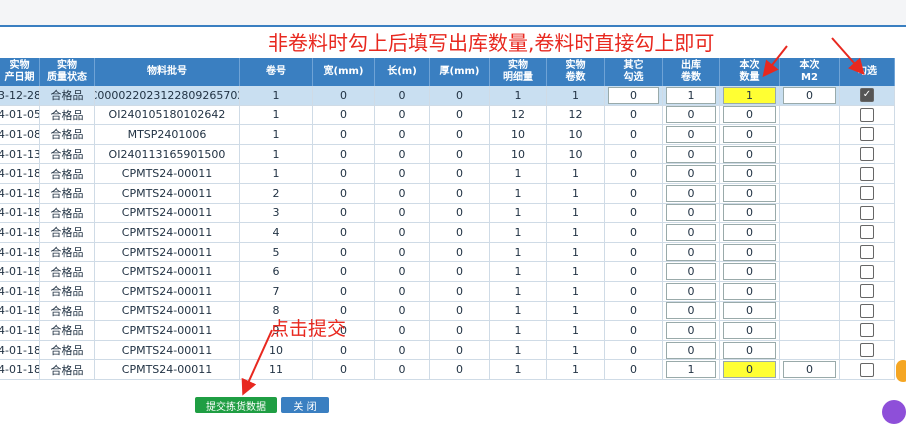 The image size is (906, 425). Describe the element at coordinates (276, 331) in the screenshot. I see `table-cell: 9` at that location.